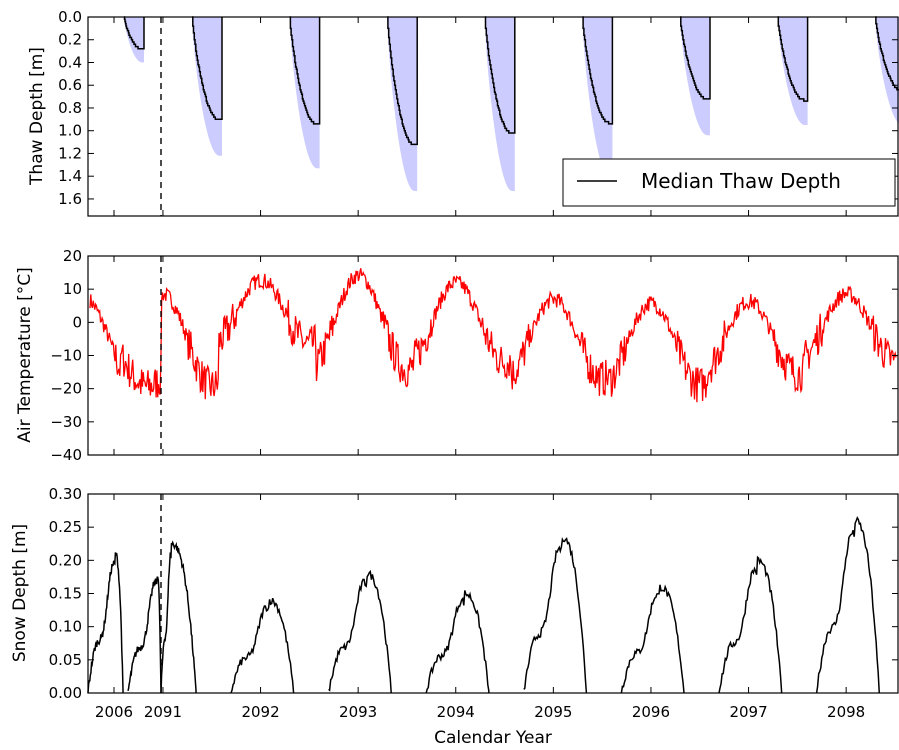 Image resolution: width=899 pixels, height=750 pixels. I want to click on thaw-band-2094, so click(499, 104).